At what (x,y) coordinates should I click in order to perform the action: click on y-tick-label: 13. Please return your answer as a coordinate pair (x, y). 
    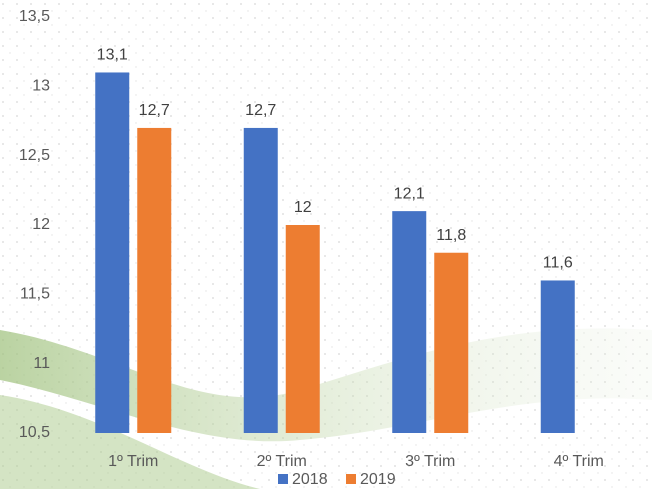
    Looking at the image, I should click on (41, 86).